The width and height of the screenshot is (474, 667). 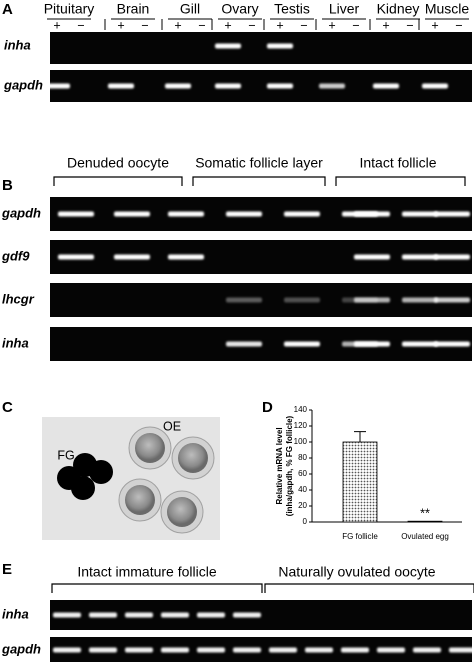 What do you see at coordinates (118, 163) in the screenshot?
I see `group-label: Denuded oocyte` at bounding box center [118, 163].